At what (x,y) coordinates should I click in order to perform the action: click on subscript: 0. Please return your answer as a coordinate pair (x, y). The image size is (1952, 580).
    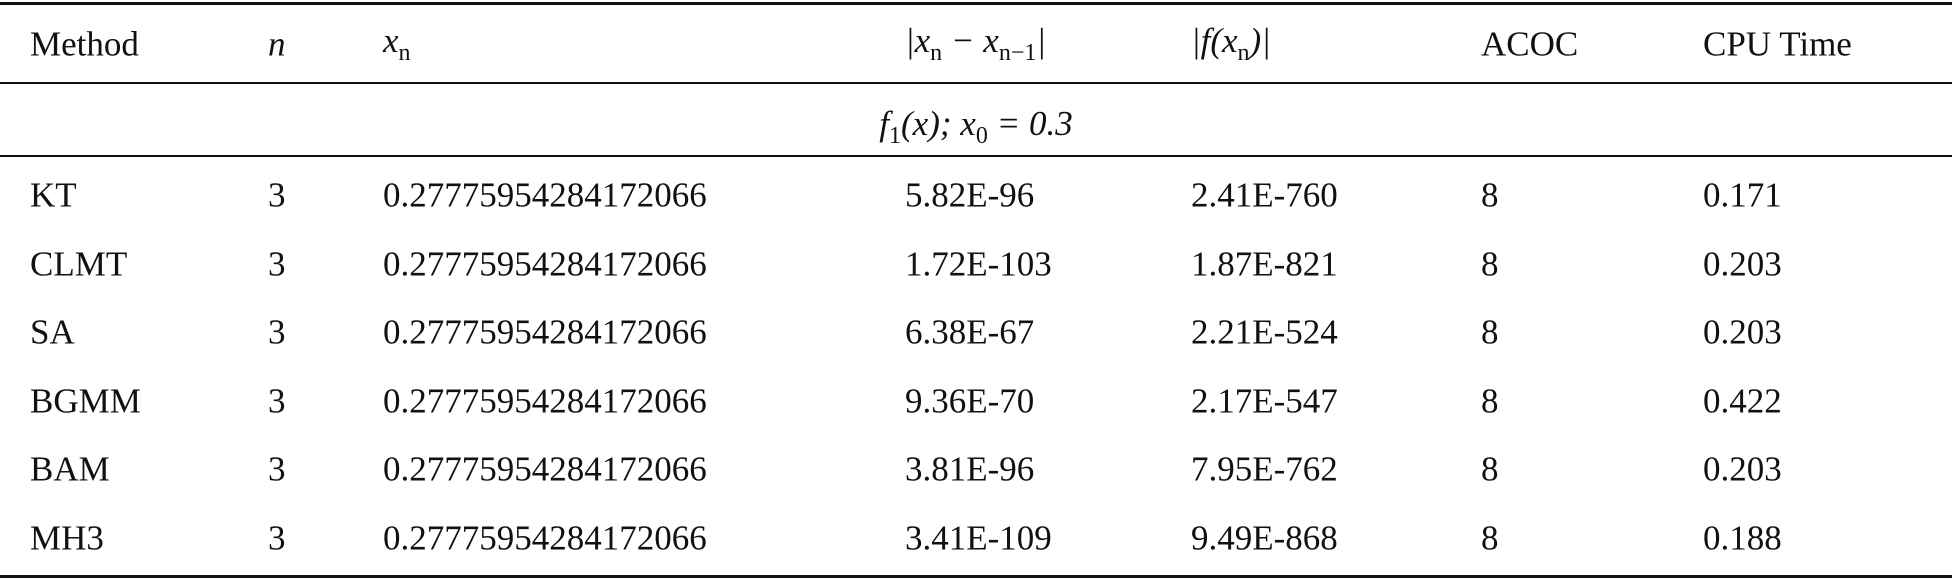
    Looking at the image, I should click on (981, 136).